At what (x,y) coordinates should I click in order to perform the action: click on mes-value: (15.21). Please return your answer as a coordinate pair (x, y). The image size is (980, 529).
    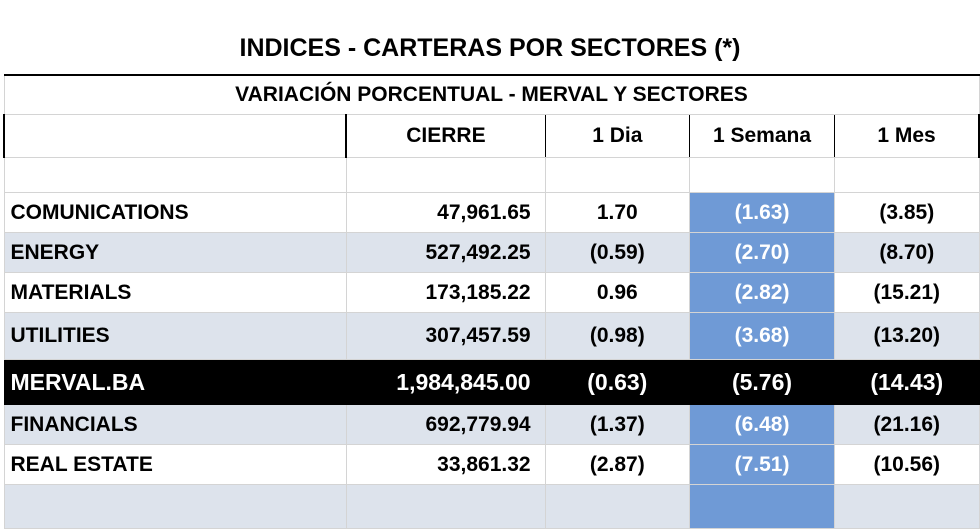
    Looking at the image, I should click on (907, 292).